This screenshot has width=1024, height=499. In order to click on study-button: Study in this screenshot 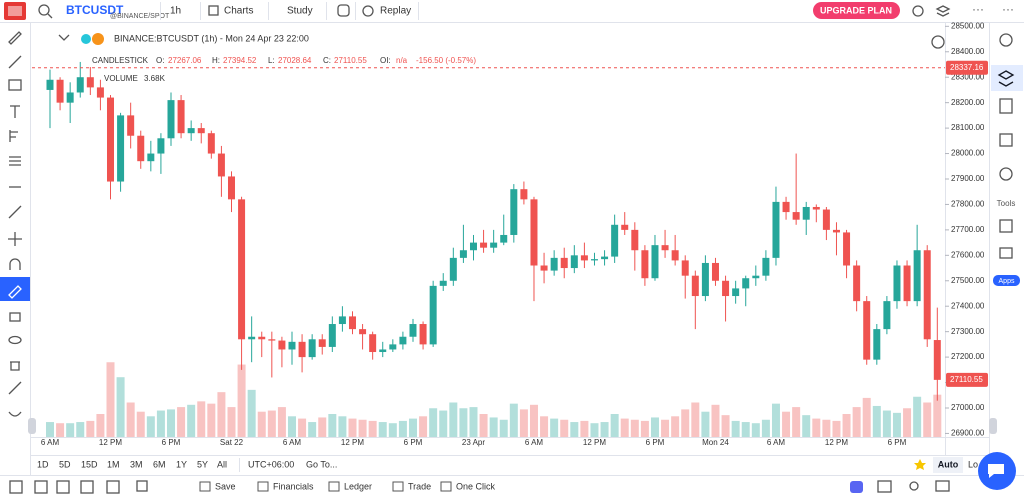, I will do `click(300, 11)`.